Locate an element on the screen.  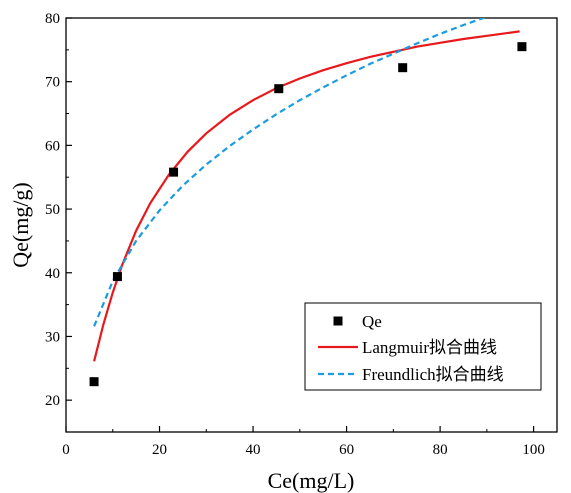
x-tick-label: 100 is located at coordinates (533, 450).